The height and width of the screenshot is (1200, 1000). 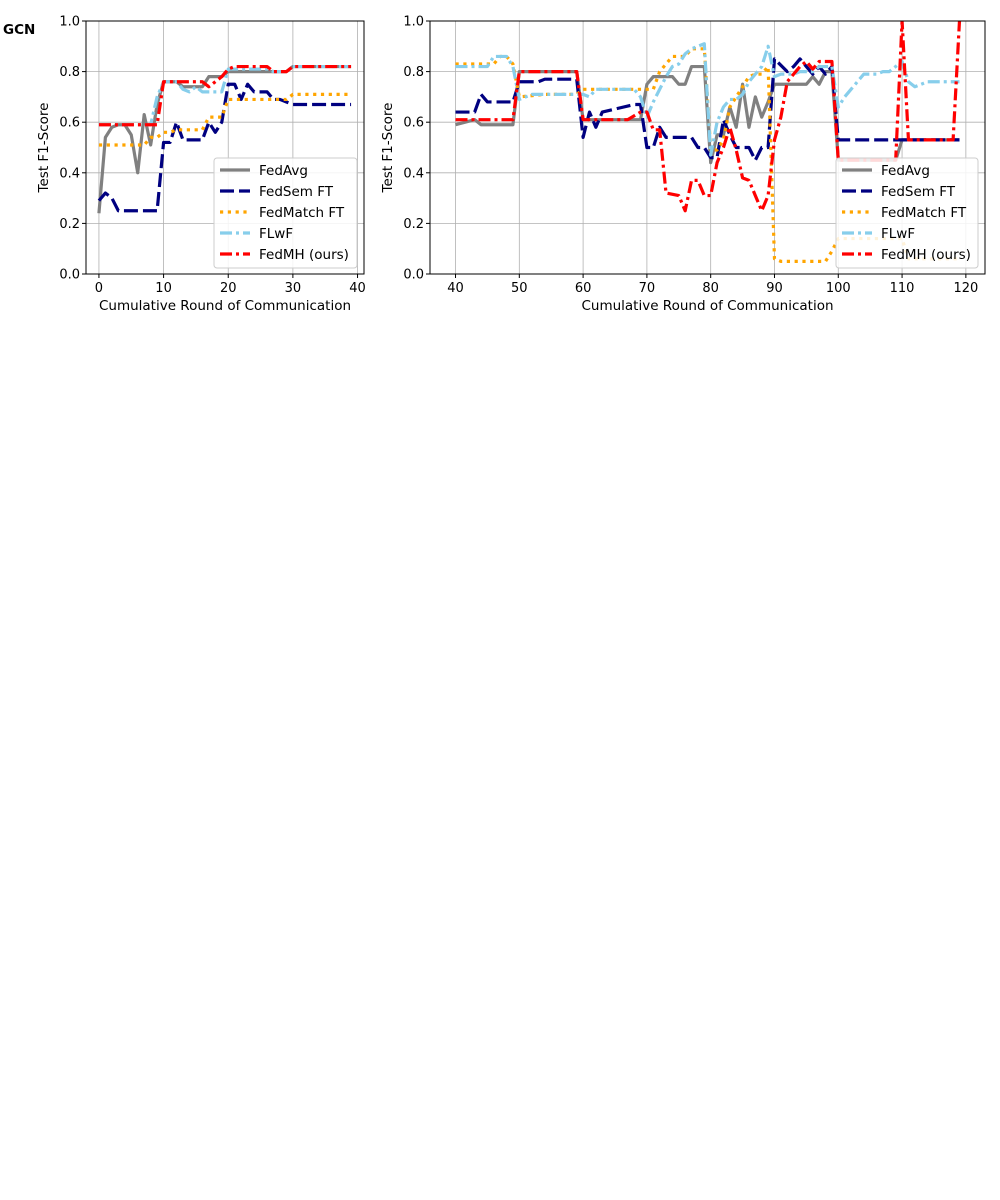 I want to click on chart-0-ytick-label-1: 0.2, so click(x=69, y=224).